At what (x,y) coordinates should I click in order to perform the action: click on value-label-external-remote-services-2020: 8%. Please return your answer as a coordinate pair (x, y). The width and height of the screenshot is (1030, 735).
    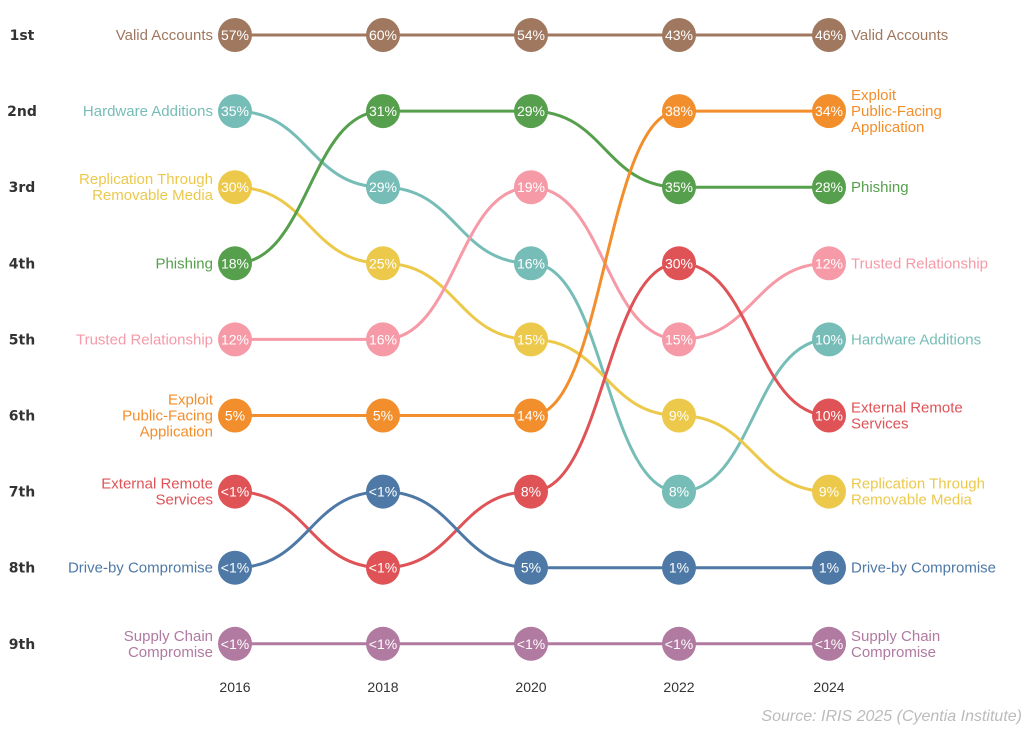
    Looking at the image, I should click on (531, 492).